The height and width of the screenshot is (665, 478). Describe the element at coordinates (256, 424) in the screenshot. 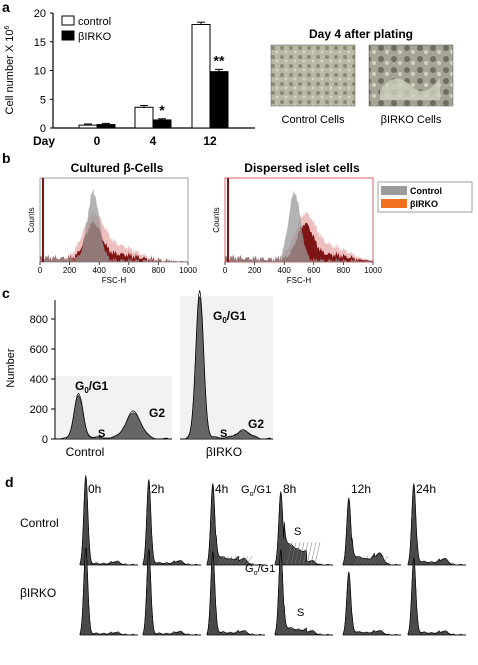

I see `g2-label-birko: G2` at that location.